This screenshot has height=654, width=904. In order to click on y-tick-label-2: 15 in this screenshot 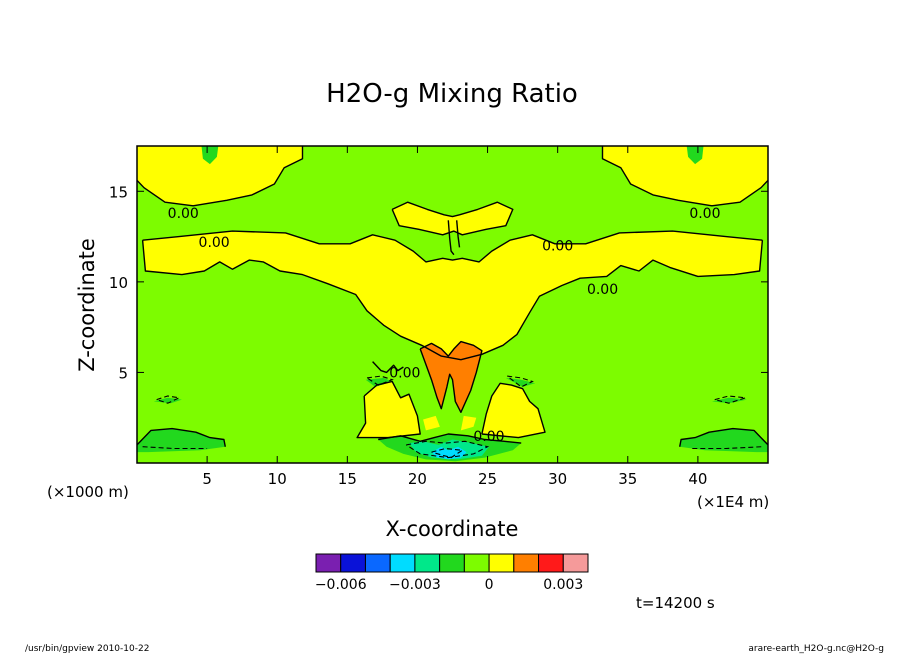, I will do `click(118, 192)`.